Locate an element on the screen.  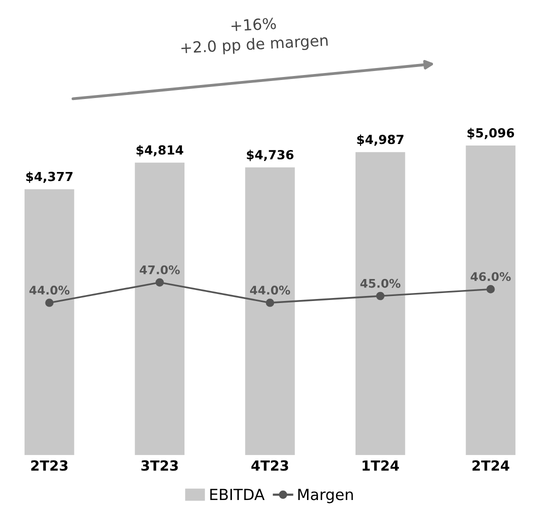
x-tick-label: 2T23 is located at coordinates (49, 465).